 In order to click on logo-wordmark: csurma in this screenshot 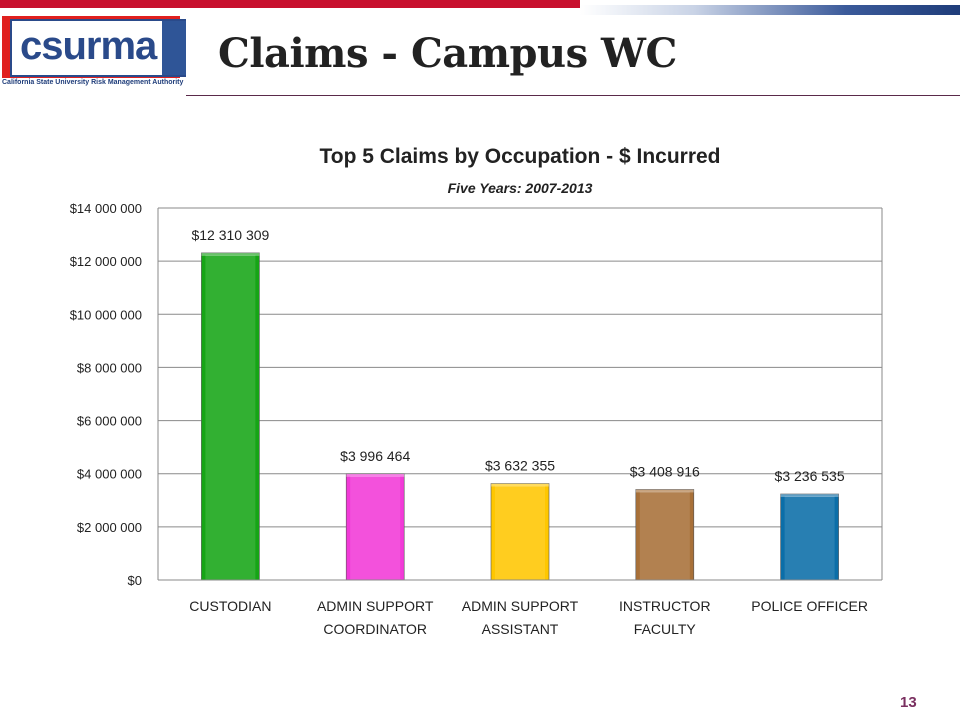, I will do `click(88, 46)`.